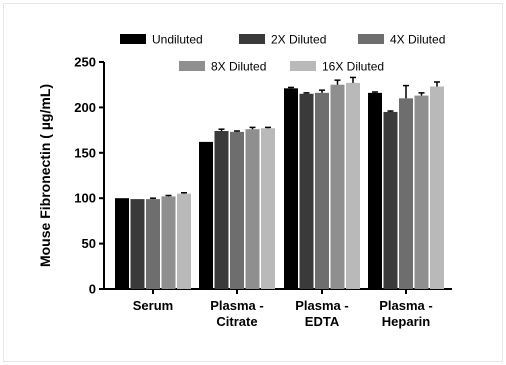 This screenshot has width=506, height=365. Describe the element at coordinates (238, 67) in the screenshot. I see `legend-label: 8X Diluted` at that location.